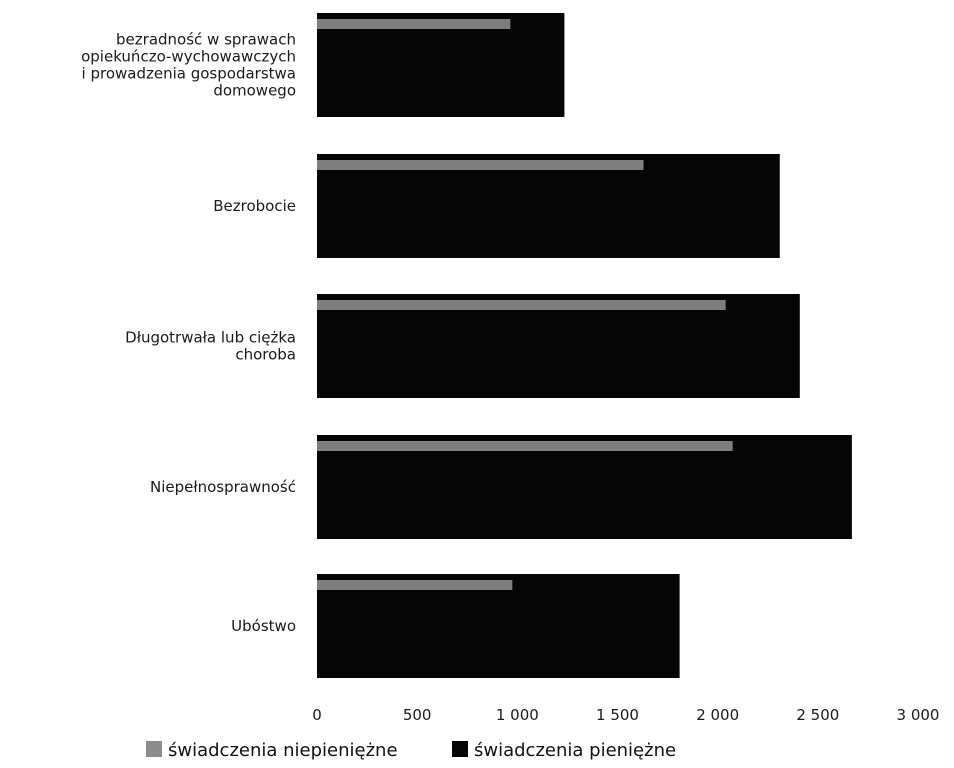  I want to click on x-tick-label: 2 500, so click(817, 715).